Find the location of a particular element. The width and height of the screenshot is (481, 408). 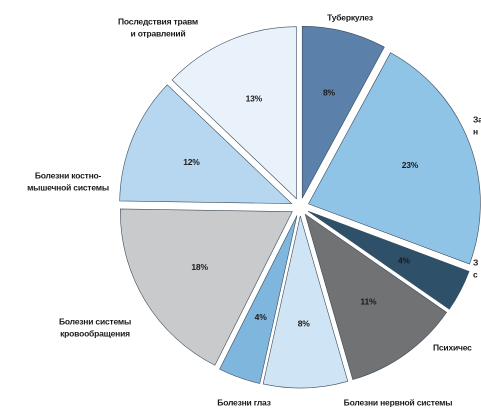

slice-label: кровообращения is located at coordinates (95, 333).